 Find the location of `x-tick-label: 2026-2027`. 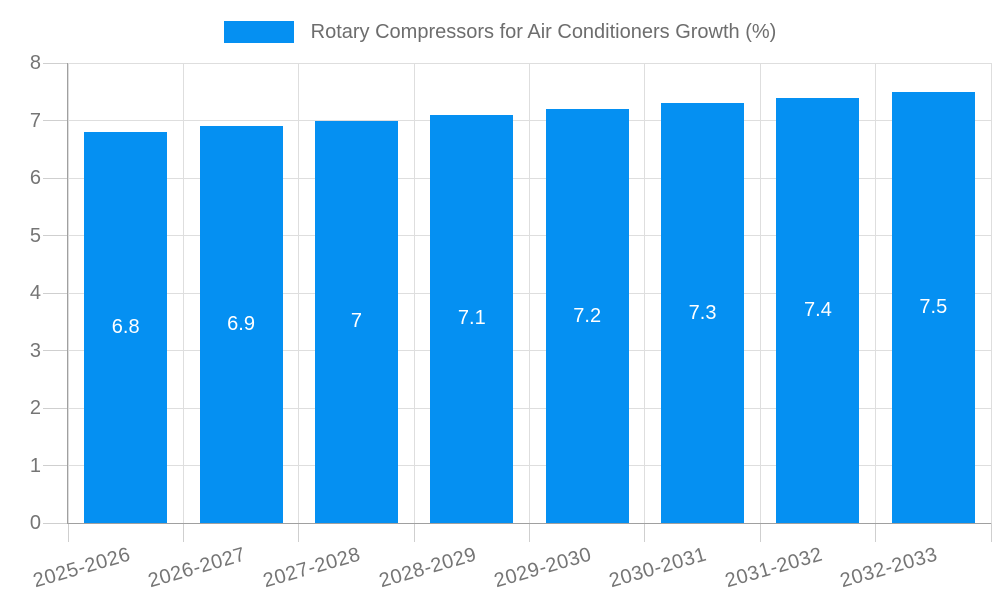

x-tick-label: 2026-2027 is located at coordinates (196, 568).